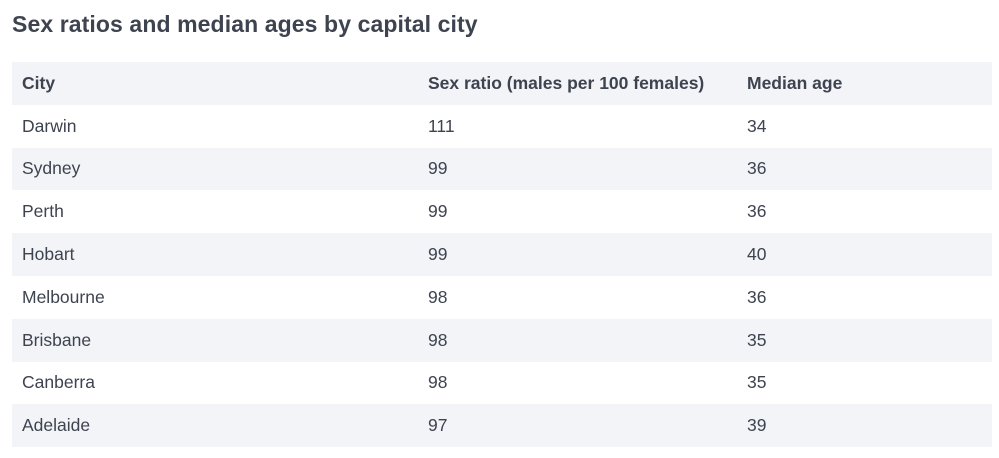 Image resolution: width=999 pixels, height=458 pixels. I want to click on table-row: Canberra 98 35, so click(502, 383).